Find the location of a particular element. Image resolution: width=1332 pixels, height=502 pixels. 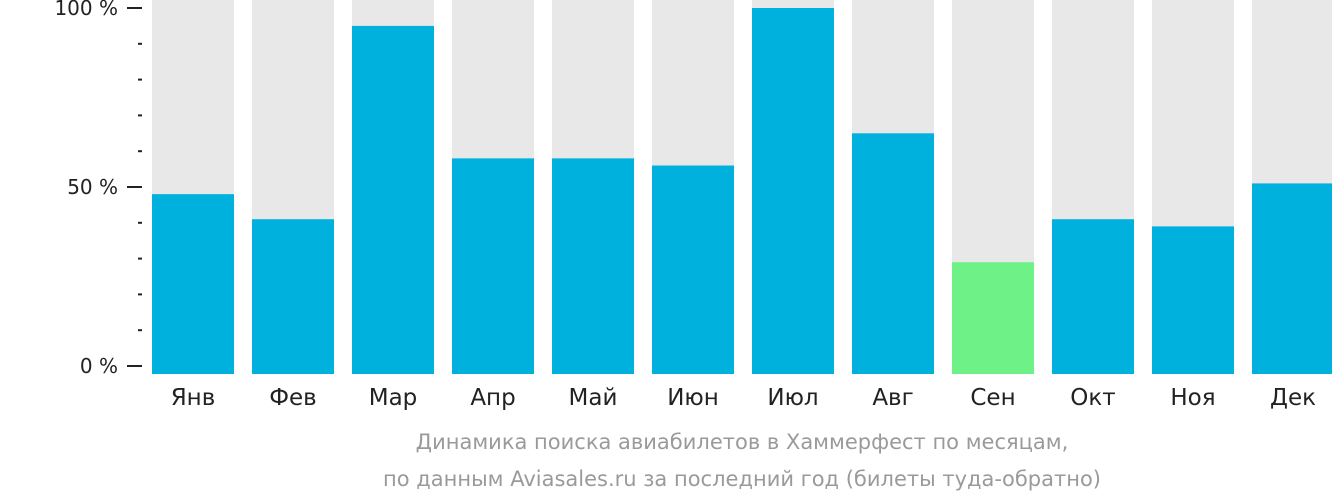

x-tick-label: Июн is located at coordinates (693, 398).